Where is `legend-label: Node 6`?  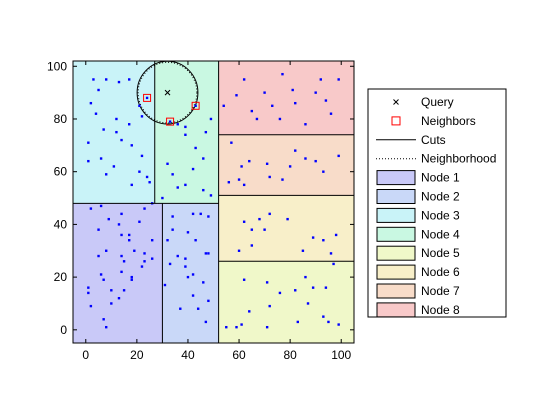 legend-label: Node 6 is located at coordinates (440, 272).